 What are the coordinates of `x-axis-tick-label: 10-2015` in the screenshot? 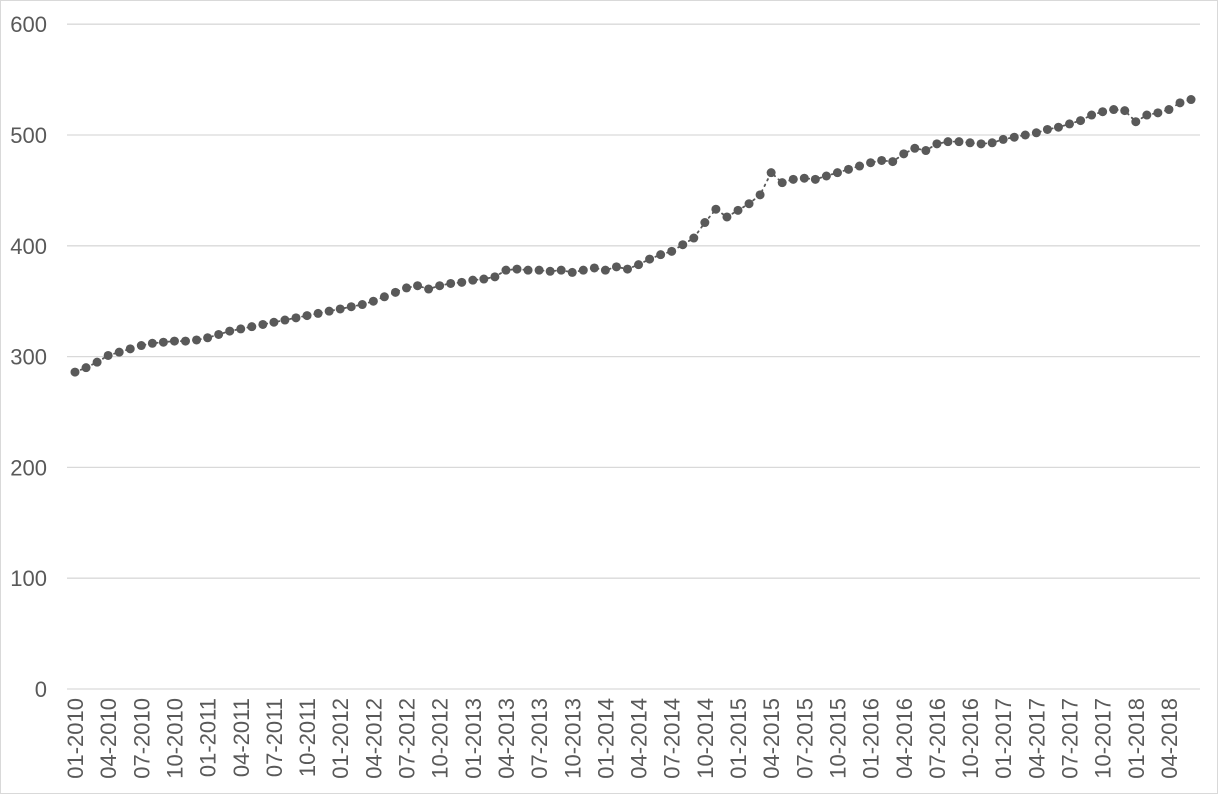 It's located at (837, 738).